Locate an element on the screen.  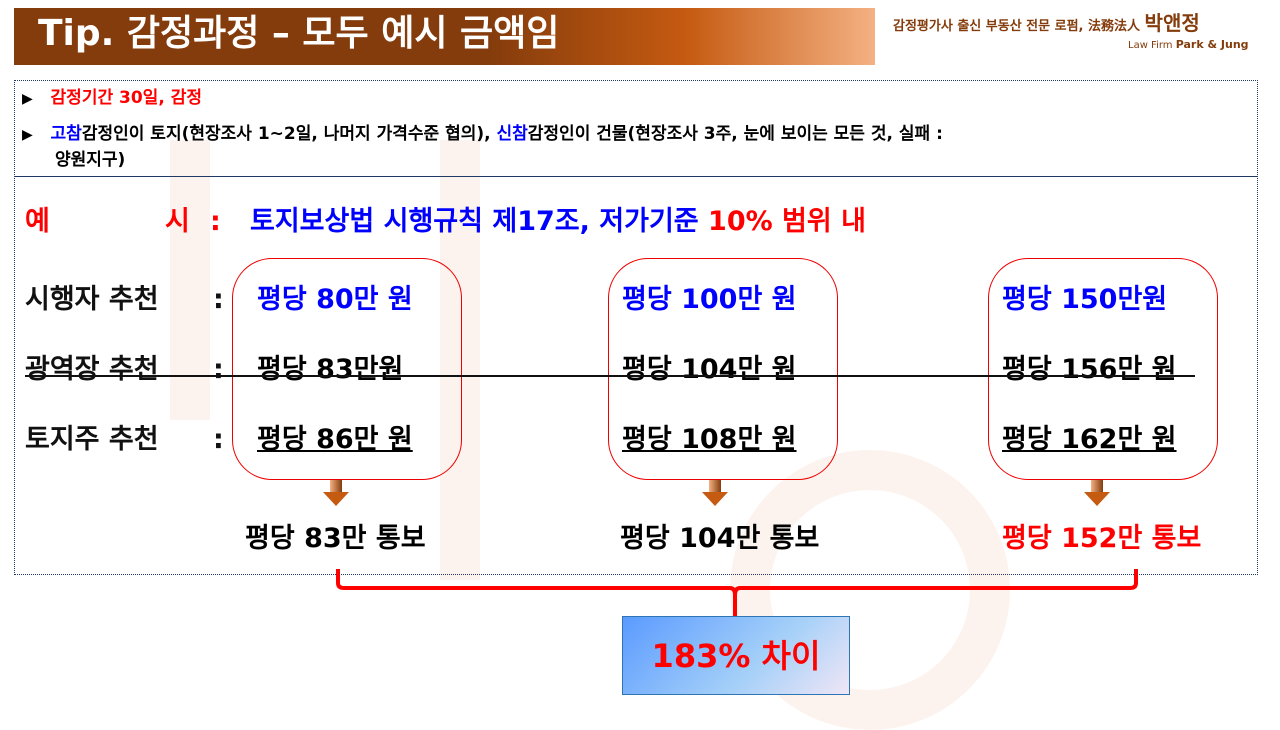
bullet-text: 감정기간 30일, 감정 is located at coordinates (126, 98).